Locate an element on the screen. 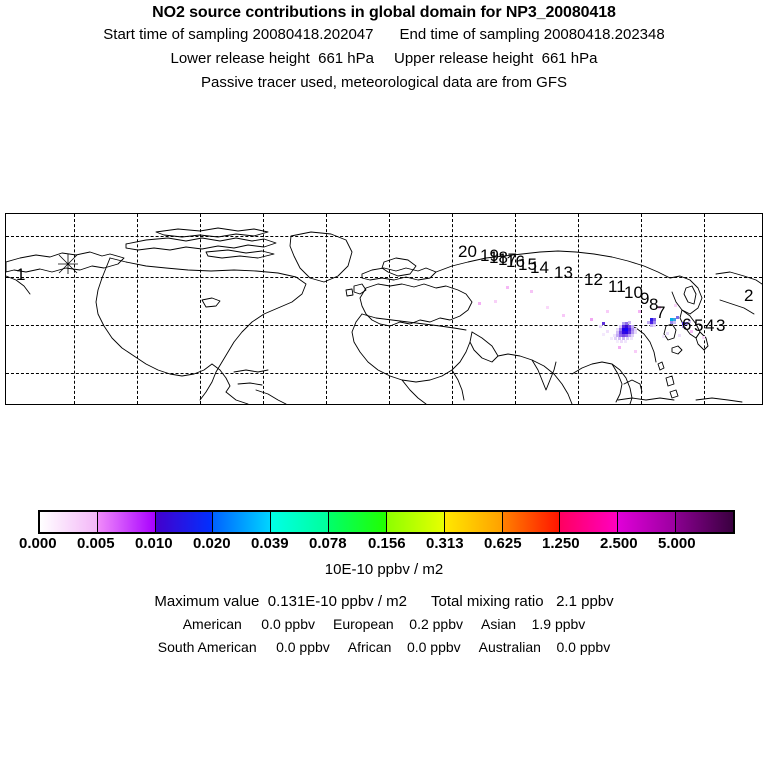 The height and width of the screenshot is (768, 768). trajectory-hour-label-16: 16 is located at coordinates (515, 261).